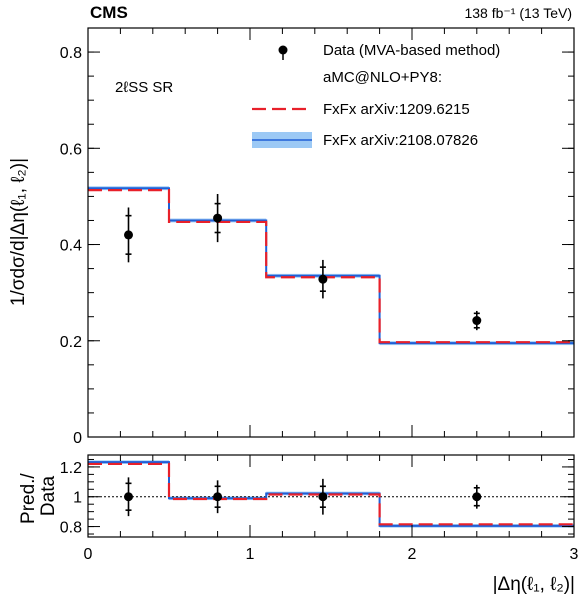  I want to click on ratio-frame, so click(331, 496).